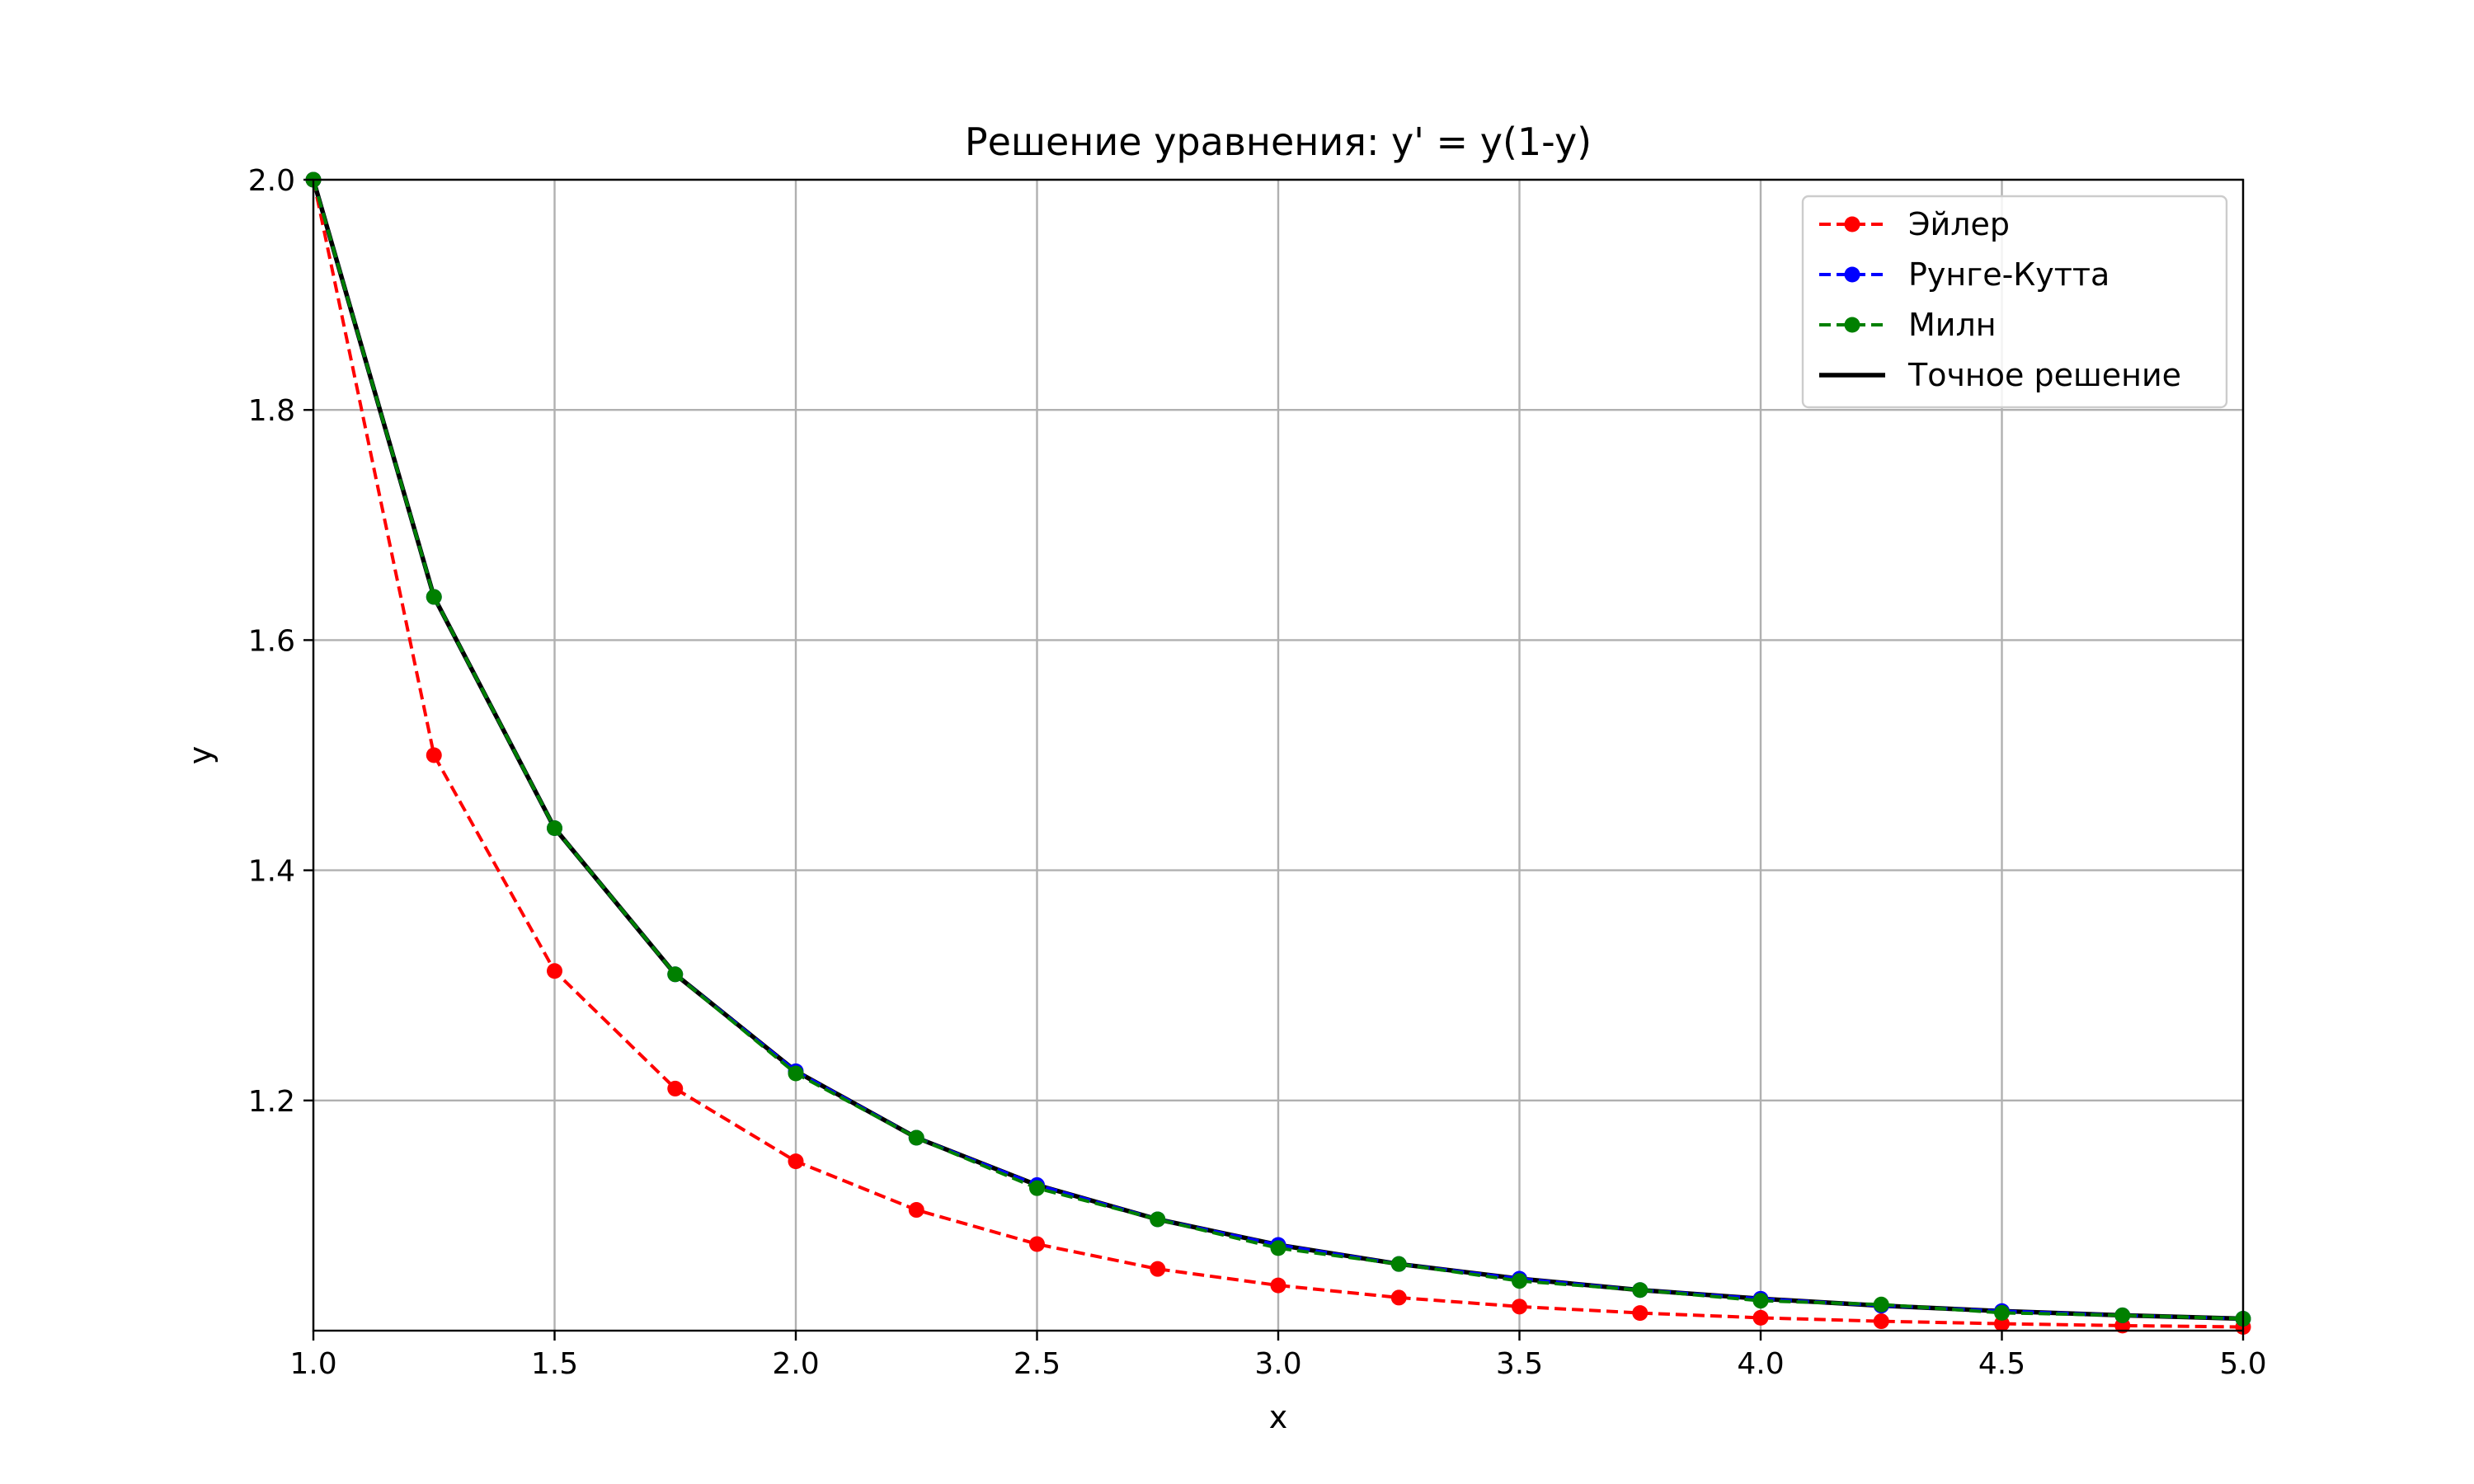 This screenshot has width=2474, height=1484. I want to click on legend-item: Эйлер, so click(1914, 224).